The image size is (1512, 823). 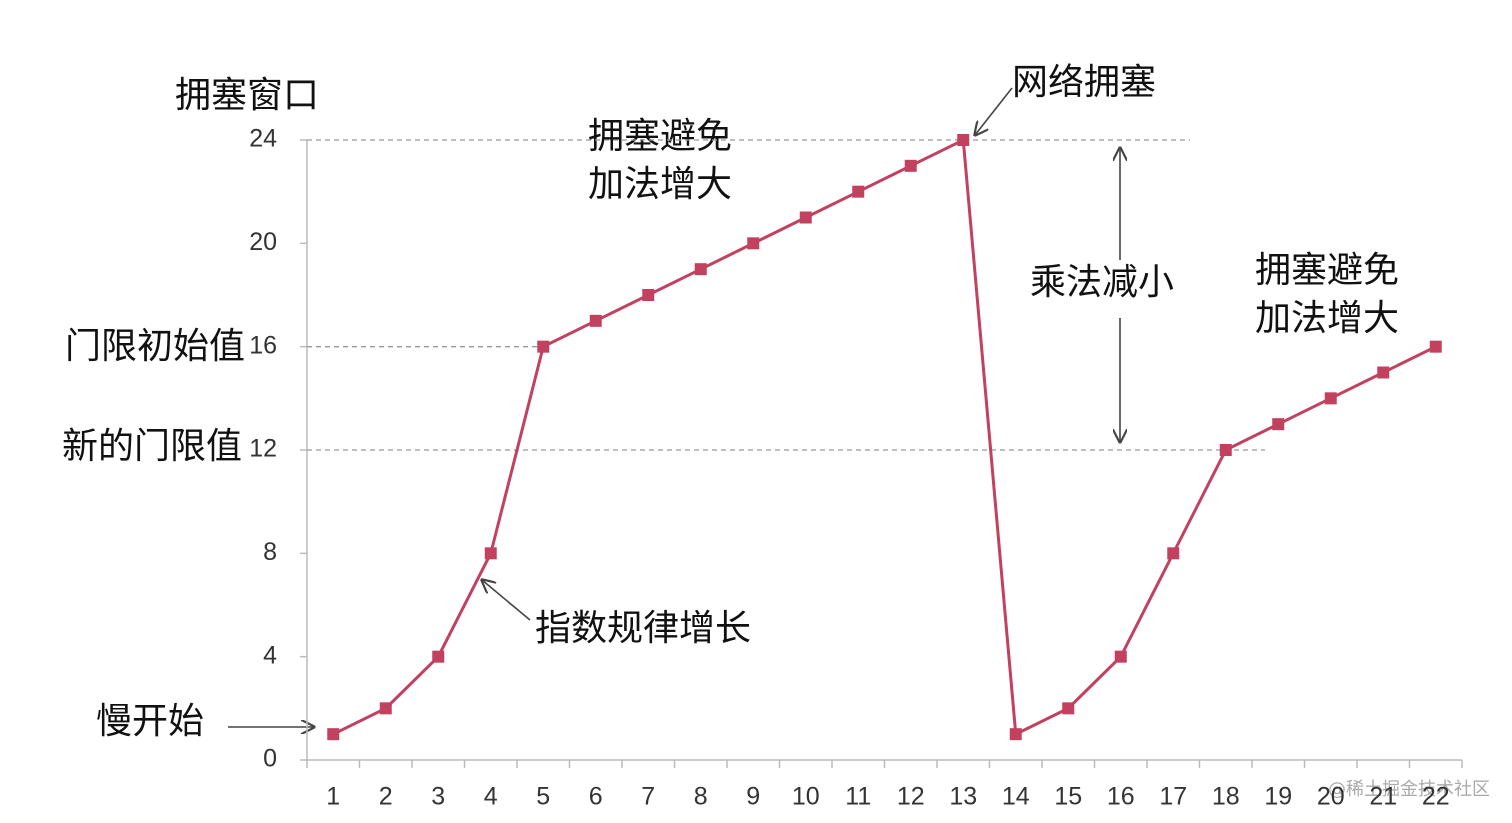 I want to click on x-tick-label: 3, so click(x=438, y=797).